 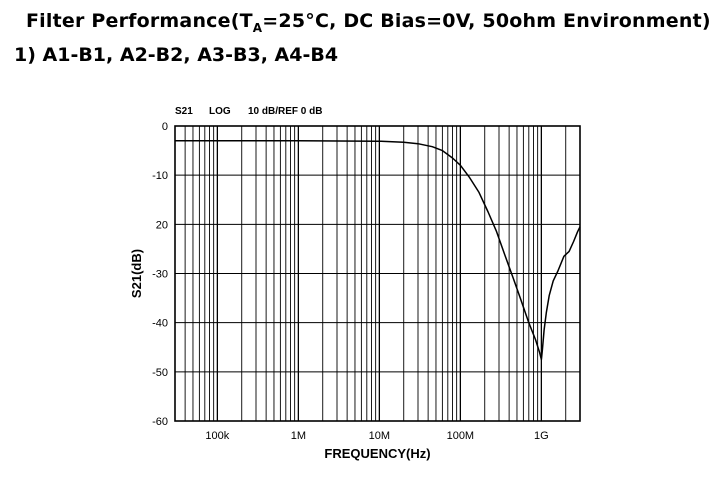 I want to click on y-axis-label: S21(dB), so click(x=136, y=273).